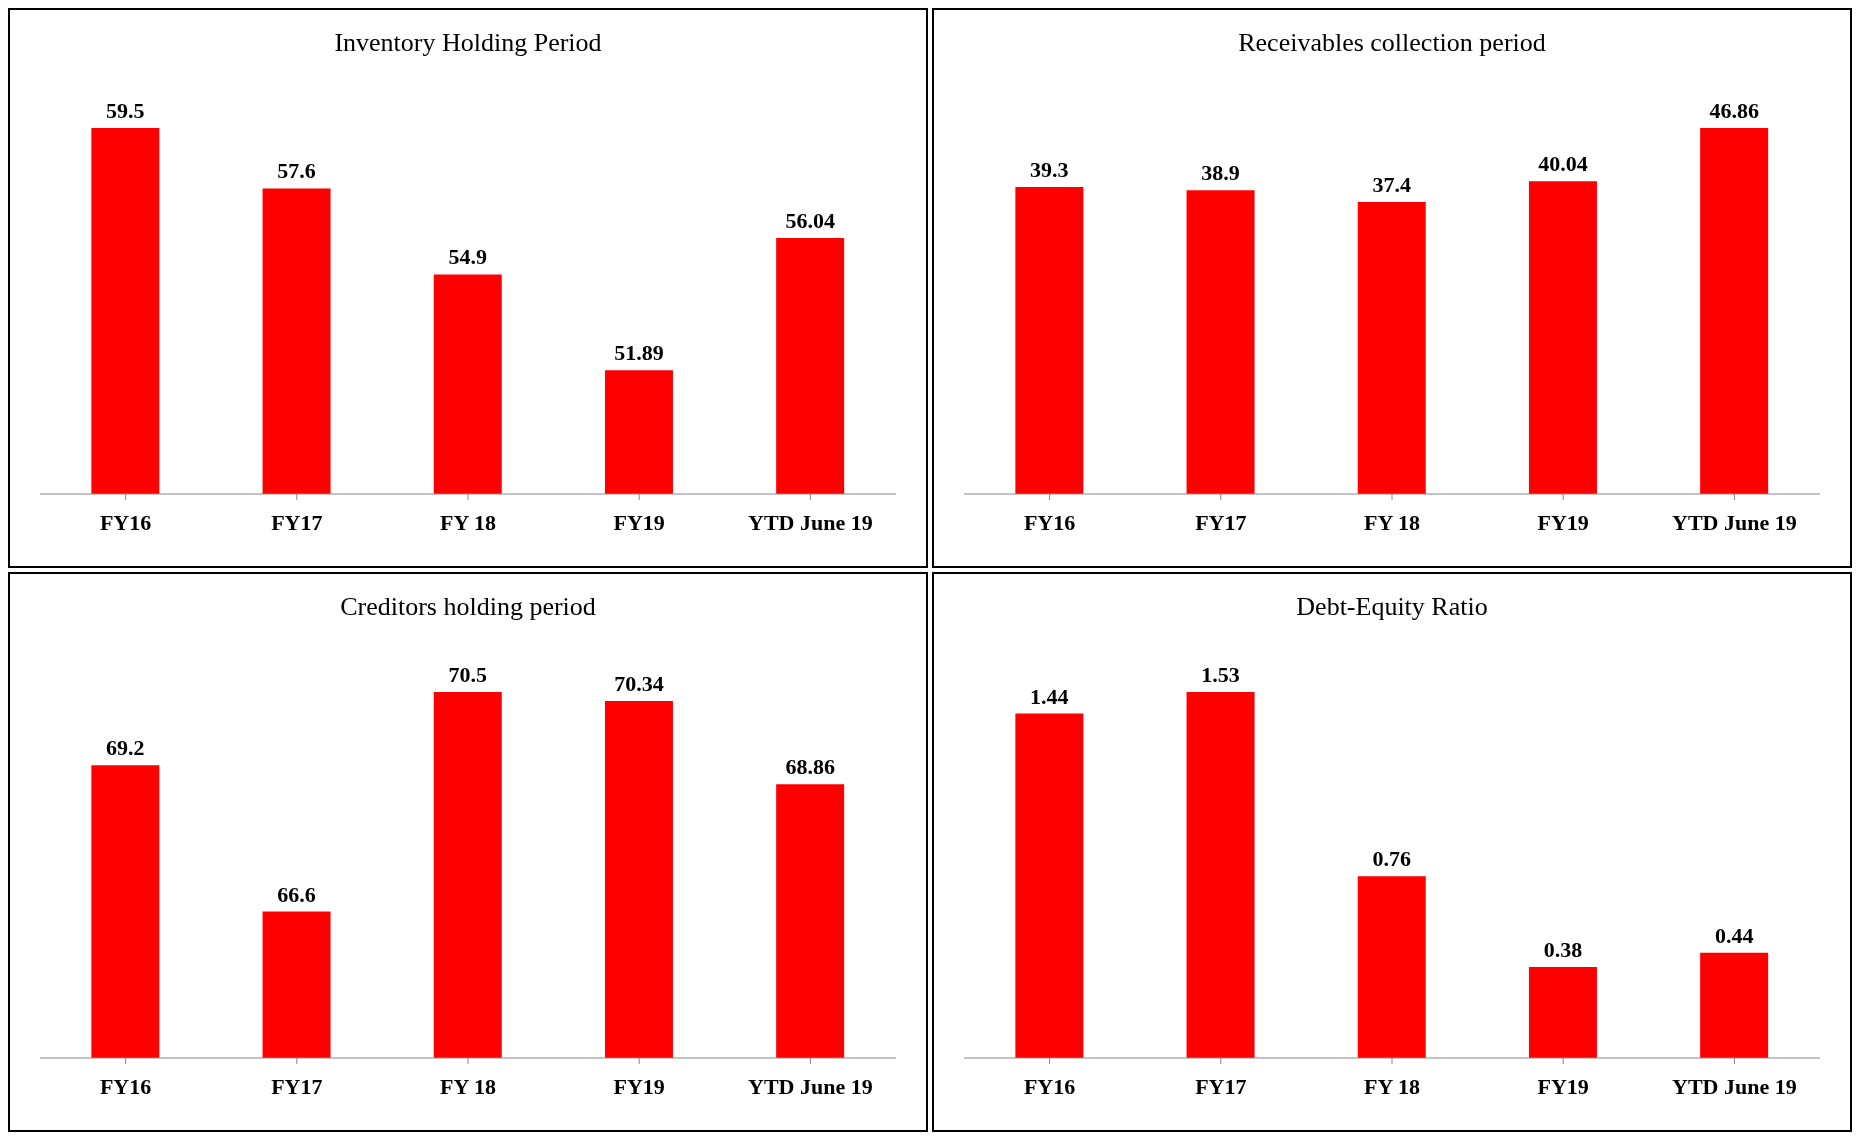 The image size is (1860, 1147). I want to click on data-label: 54.9, so click(468, 257).